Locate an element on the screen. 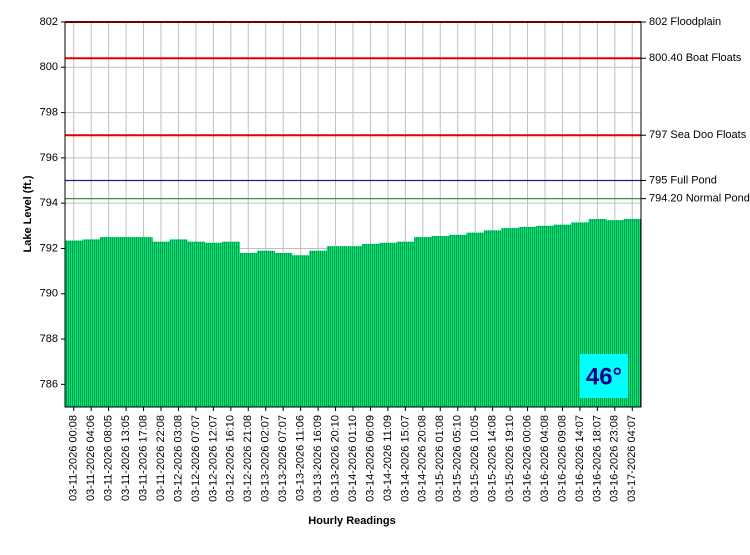 This screenshot has height=555, width=750. x-tick-label: 03-11-2026 04:06 is located at coordinates (91, 458).